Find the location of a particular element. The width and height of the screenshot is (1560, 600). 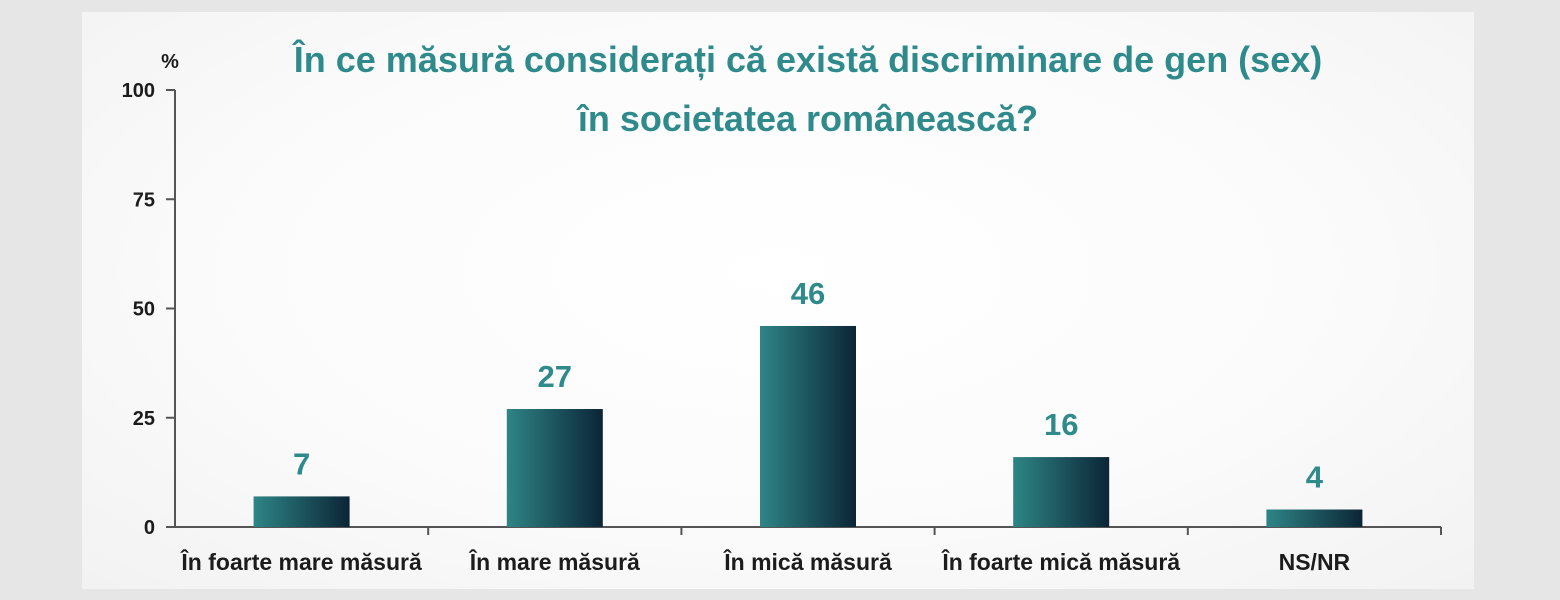

value-label: 27 is located at coordinates (555, 376).